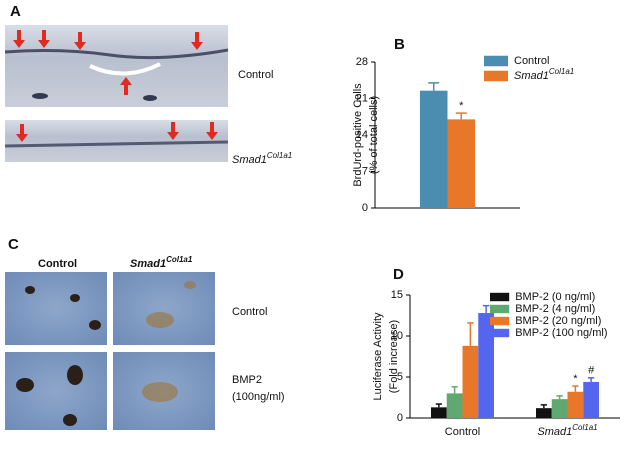  Describe the element at coordinates (400, 377) in the screenshot. I see `y-tick-label: 5` at that location.